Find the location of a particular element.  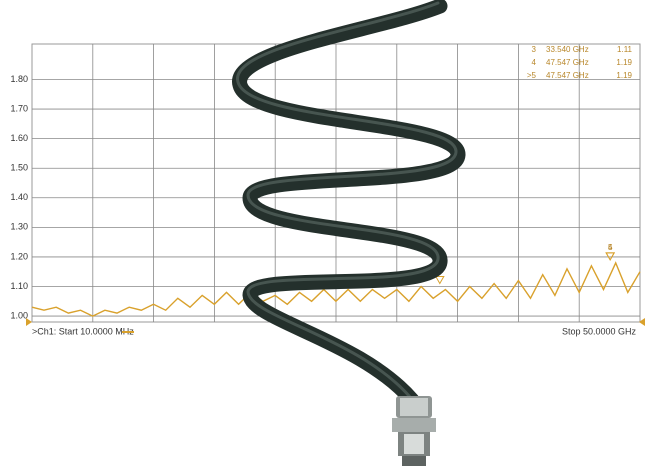

connector-highlight is located at coordinates (414, 407).